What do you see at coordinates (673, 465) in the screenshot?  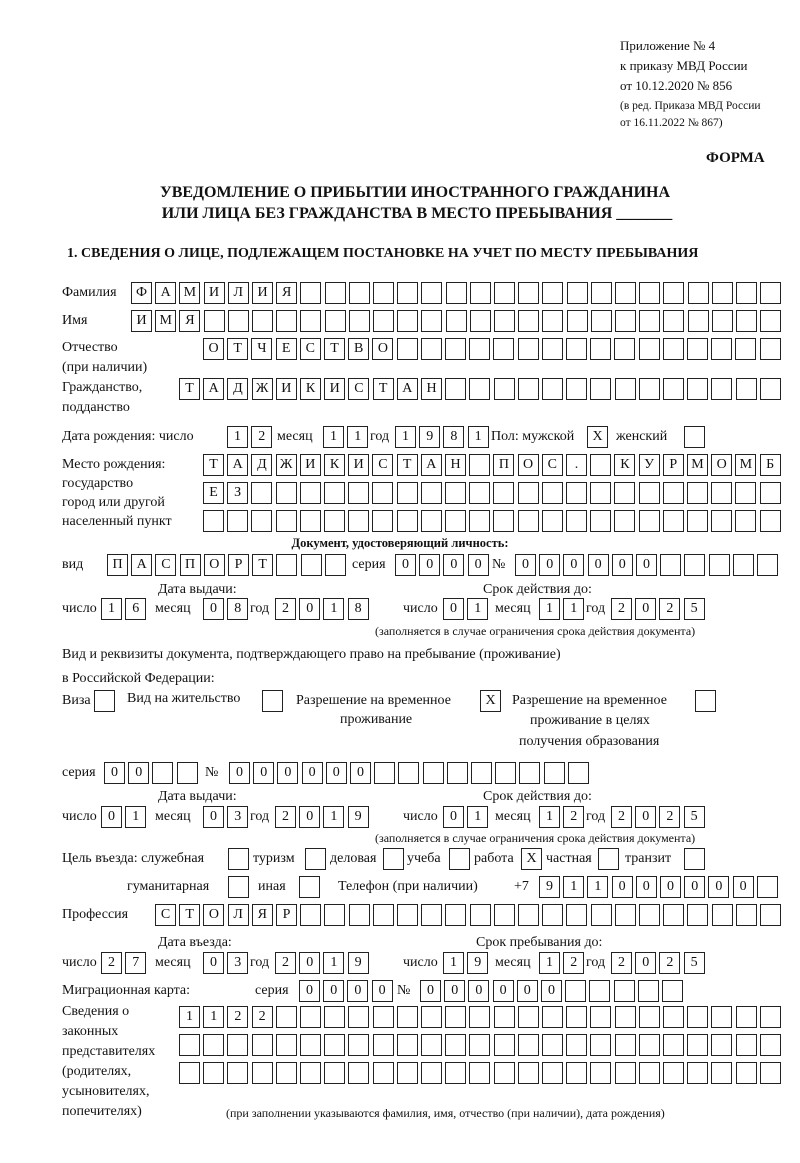 I see `char-cell: Р` at bounding box center [673, 465].